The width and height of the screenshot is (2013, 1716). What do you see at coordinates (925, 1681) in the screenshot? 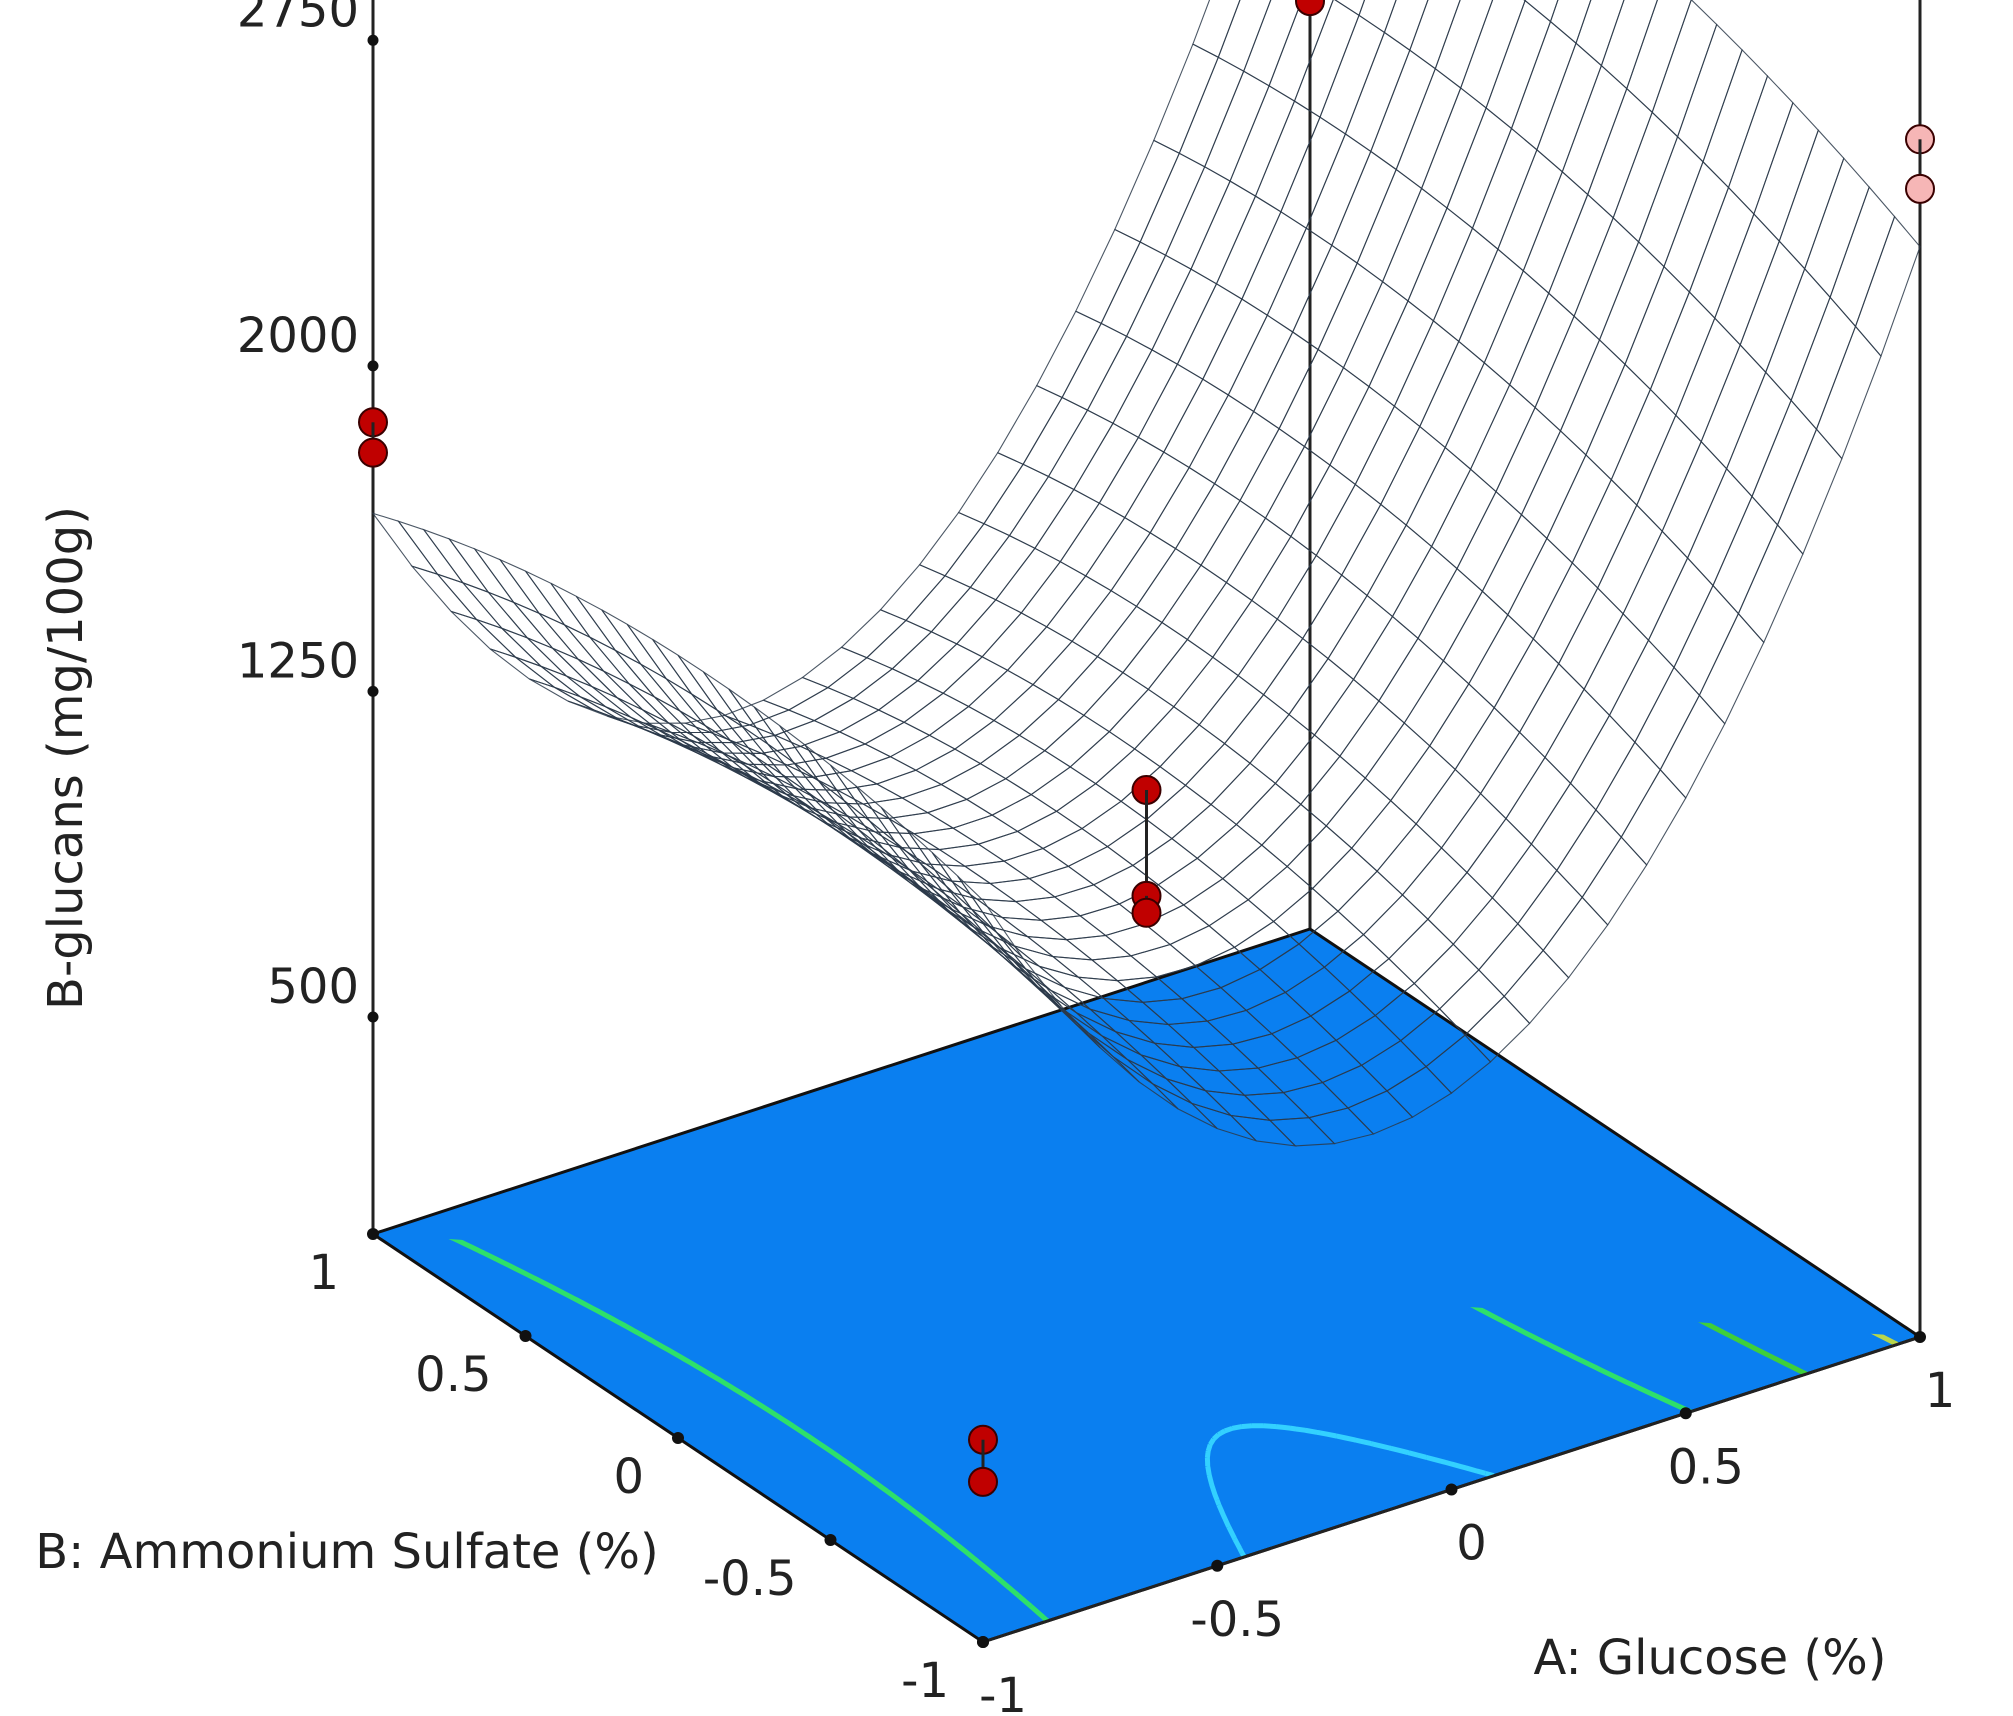
I see `y-tick-label: -1` at bounding box center [925, 1681].